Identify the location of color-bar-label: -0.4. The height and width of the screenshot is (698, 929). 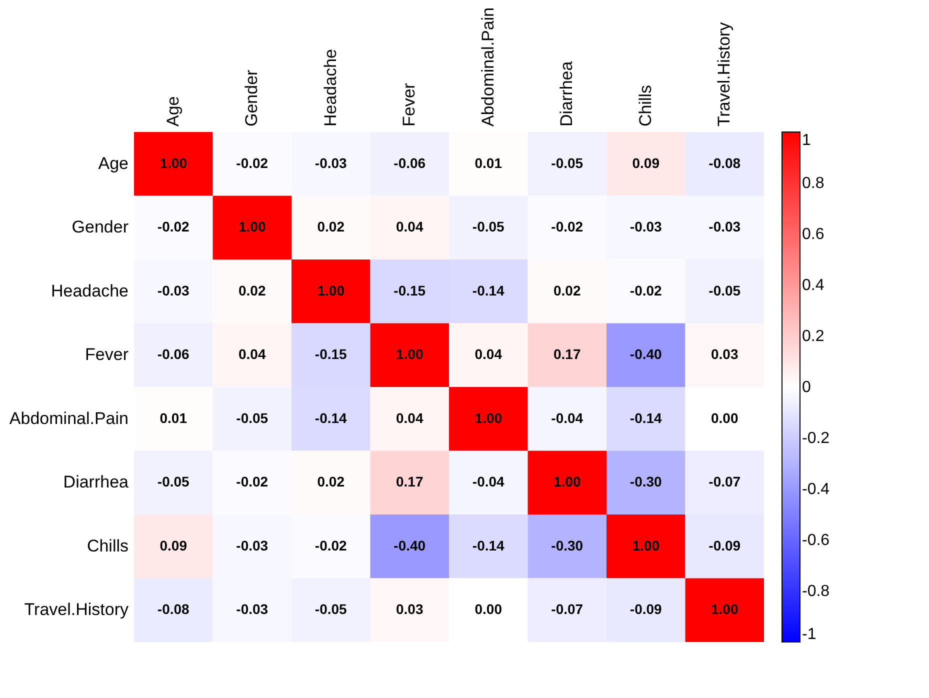
(816, 489).